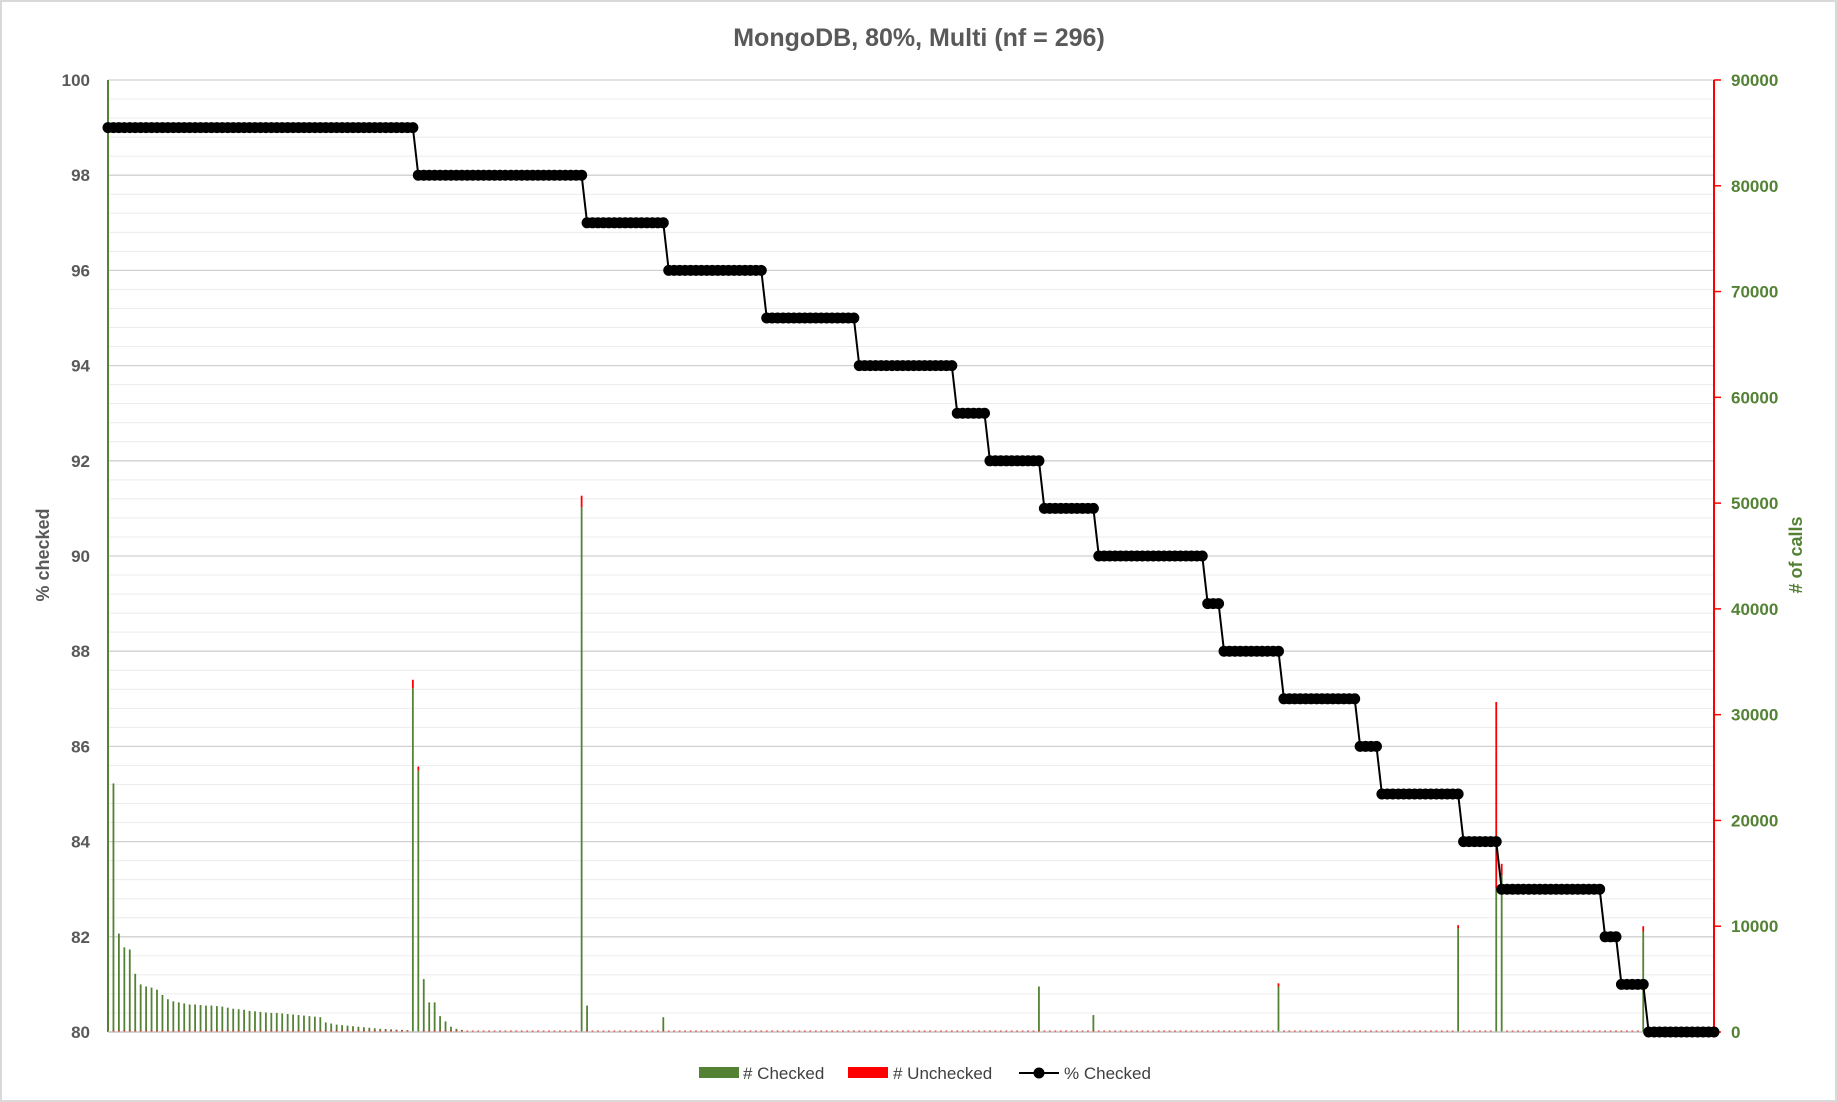 The width and height of the screenshot is (1837, 1102). Describe the element at coordinates (925, 1073) in the screenshot. I see `legend: # Checked # Unchecked % Checked` at that location.